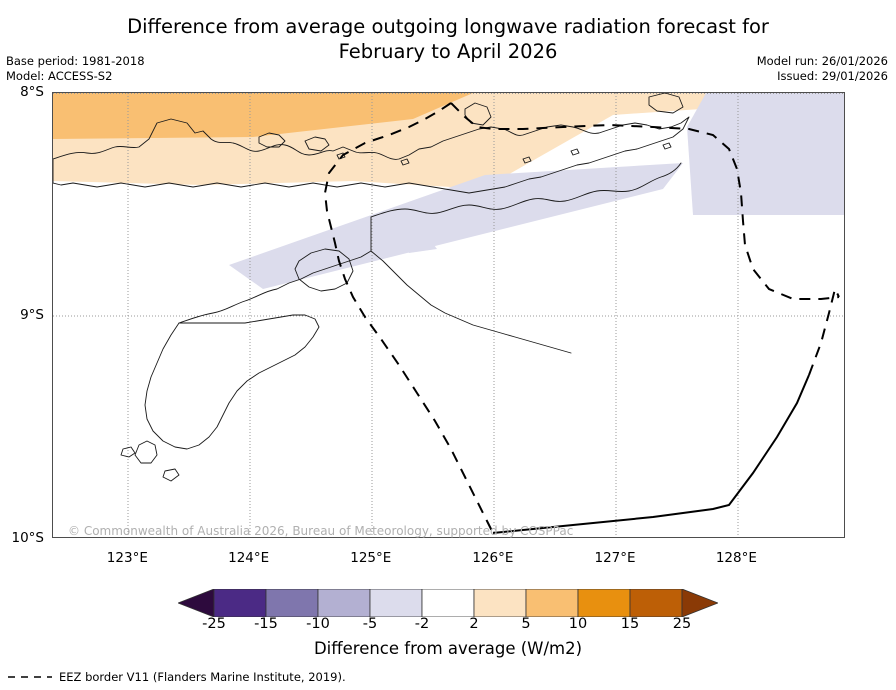 The width and height of the screenshot is (896, 690). I want to click on colorbar-canvas, so click(448, 603).